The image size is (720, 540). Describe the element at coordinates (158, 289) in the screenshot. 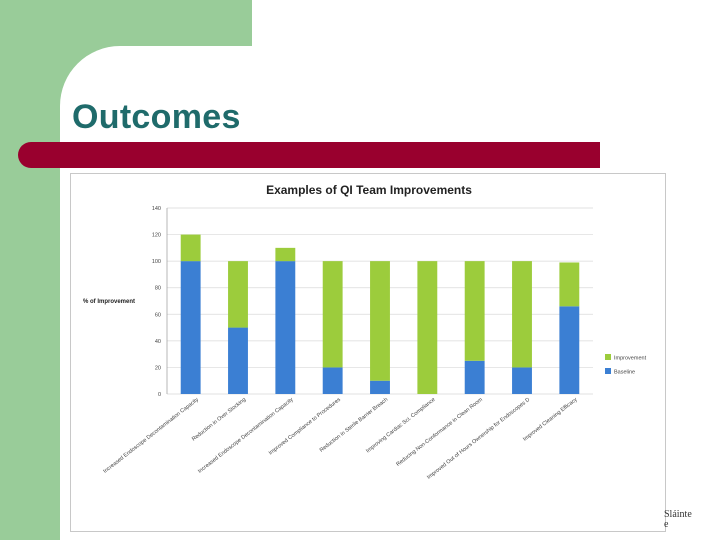

I see `y-tick-label: 80` at that location.